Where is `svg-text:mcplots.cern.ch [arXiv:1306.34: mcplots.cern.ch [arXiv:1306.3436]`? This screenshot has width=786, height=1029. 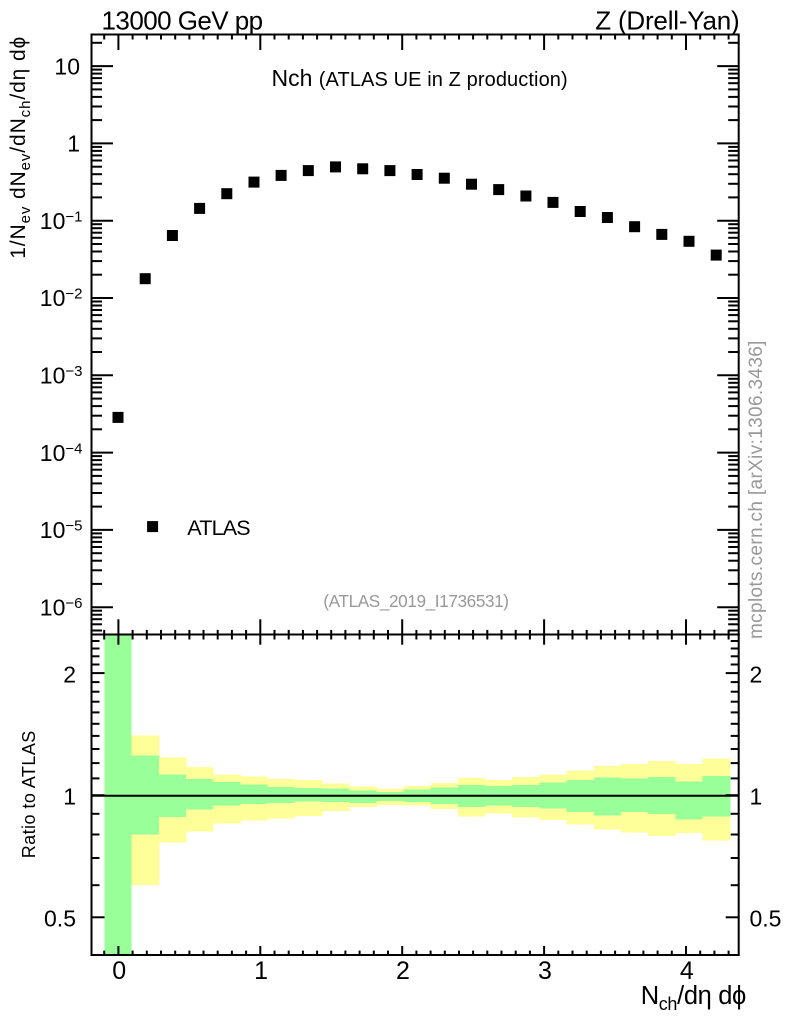 svg-text:mcplots.cern.ch [arXiv:1306.34: mcplots.cern.ch [arXiv:1306.3436] is located at coordinates (756, 489).